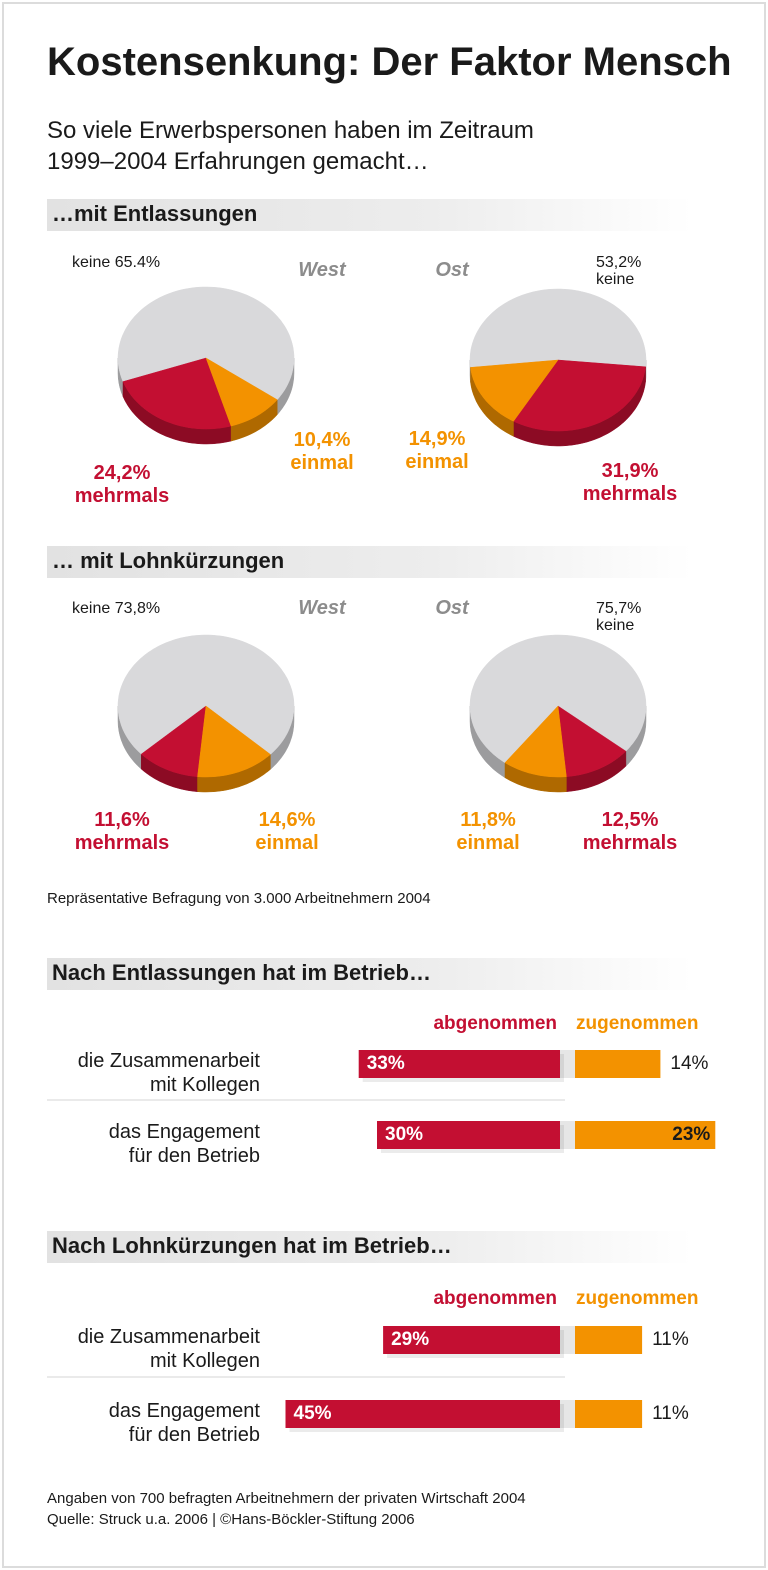 The height and width of the screenshot is (1570, 768). What do you see at coordinates (619, 608) in the screenshot?
I see `value-label: 75,7%` at bounding box center [619, 608].